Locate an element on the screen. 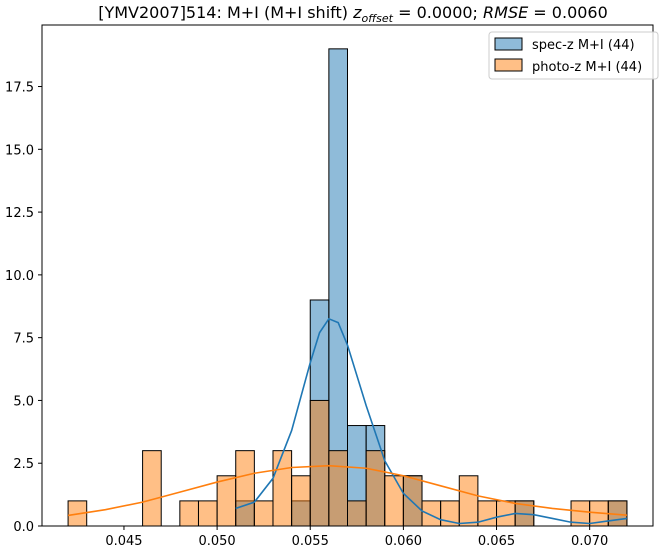  legend-swatch-spec is located at coordinates (508, 44).